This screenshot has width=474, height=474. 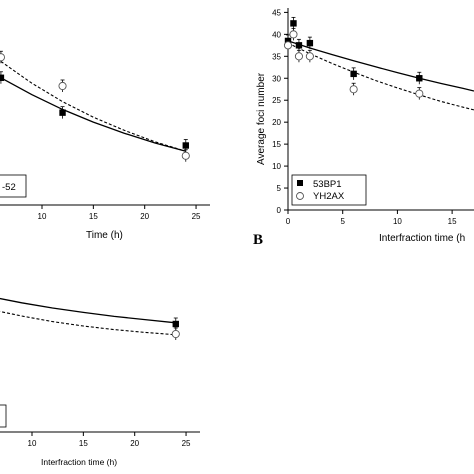 What do you see at coordinates (258, 240) in the screenshot?
I see `panel-label-b: B` at bounding box center [258, 240].